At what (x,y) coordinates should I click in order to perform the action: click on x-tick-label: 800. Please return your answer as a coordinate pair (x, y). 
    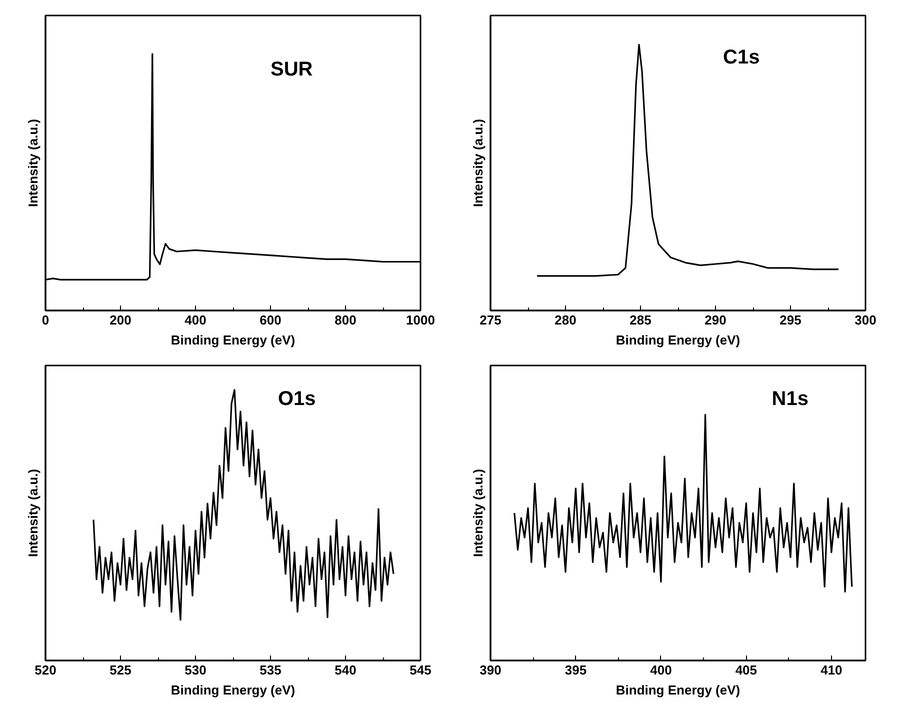
    Looking at the image, I should click on (345, 320).